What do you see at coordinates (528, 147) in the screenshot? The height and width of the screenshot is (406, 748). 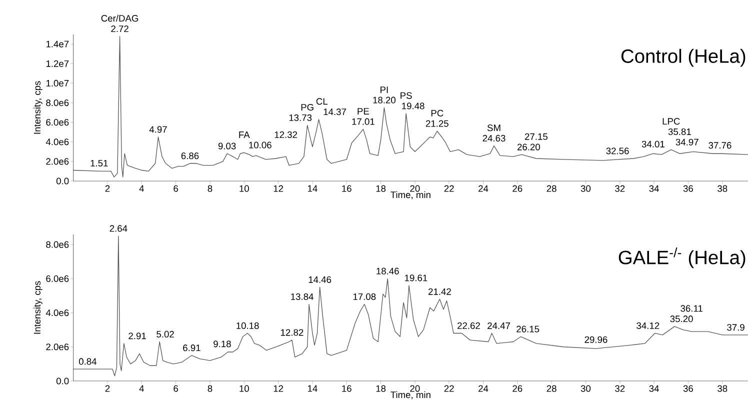 I see `annotation: 26.20` at bounding box center [528, 147].